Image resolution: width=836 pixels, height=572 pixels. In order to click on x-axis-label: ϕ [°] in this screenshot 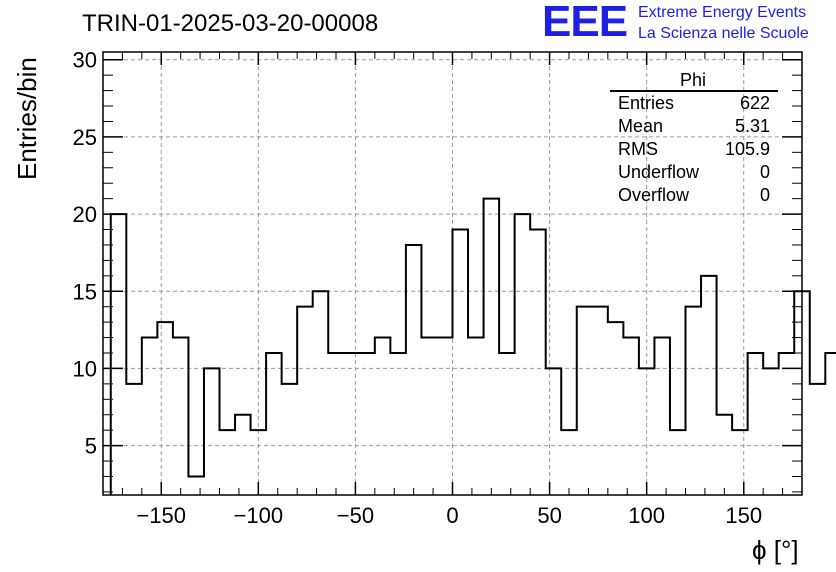, I will do `click(775, 550)`.